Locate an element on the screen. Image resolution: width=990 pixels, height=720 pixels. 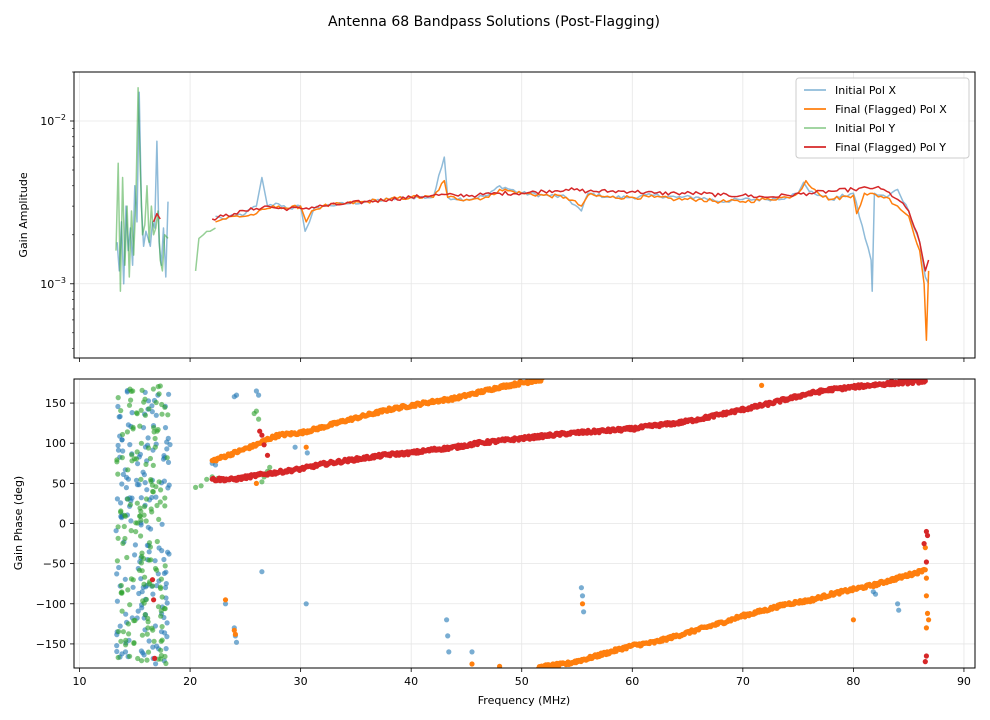
amplitude-y-label: Gain Amplitude is located at coordinates (23, 214).